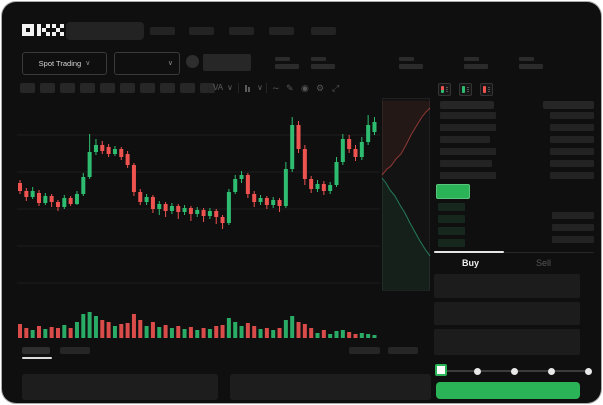 Image resolution: width=603 pixels, height=405 pixels. What do you see at coordinates (290, 88) in the screenshot?
I see `pencil-icon: ✎` at bounding box center [290, 88].